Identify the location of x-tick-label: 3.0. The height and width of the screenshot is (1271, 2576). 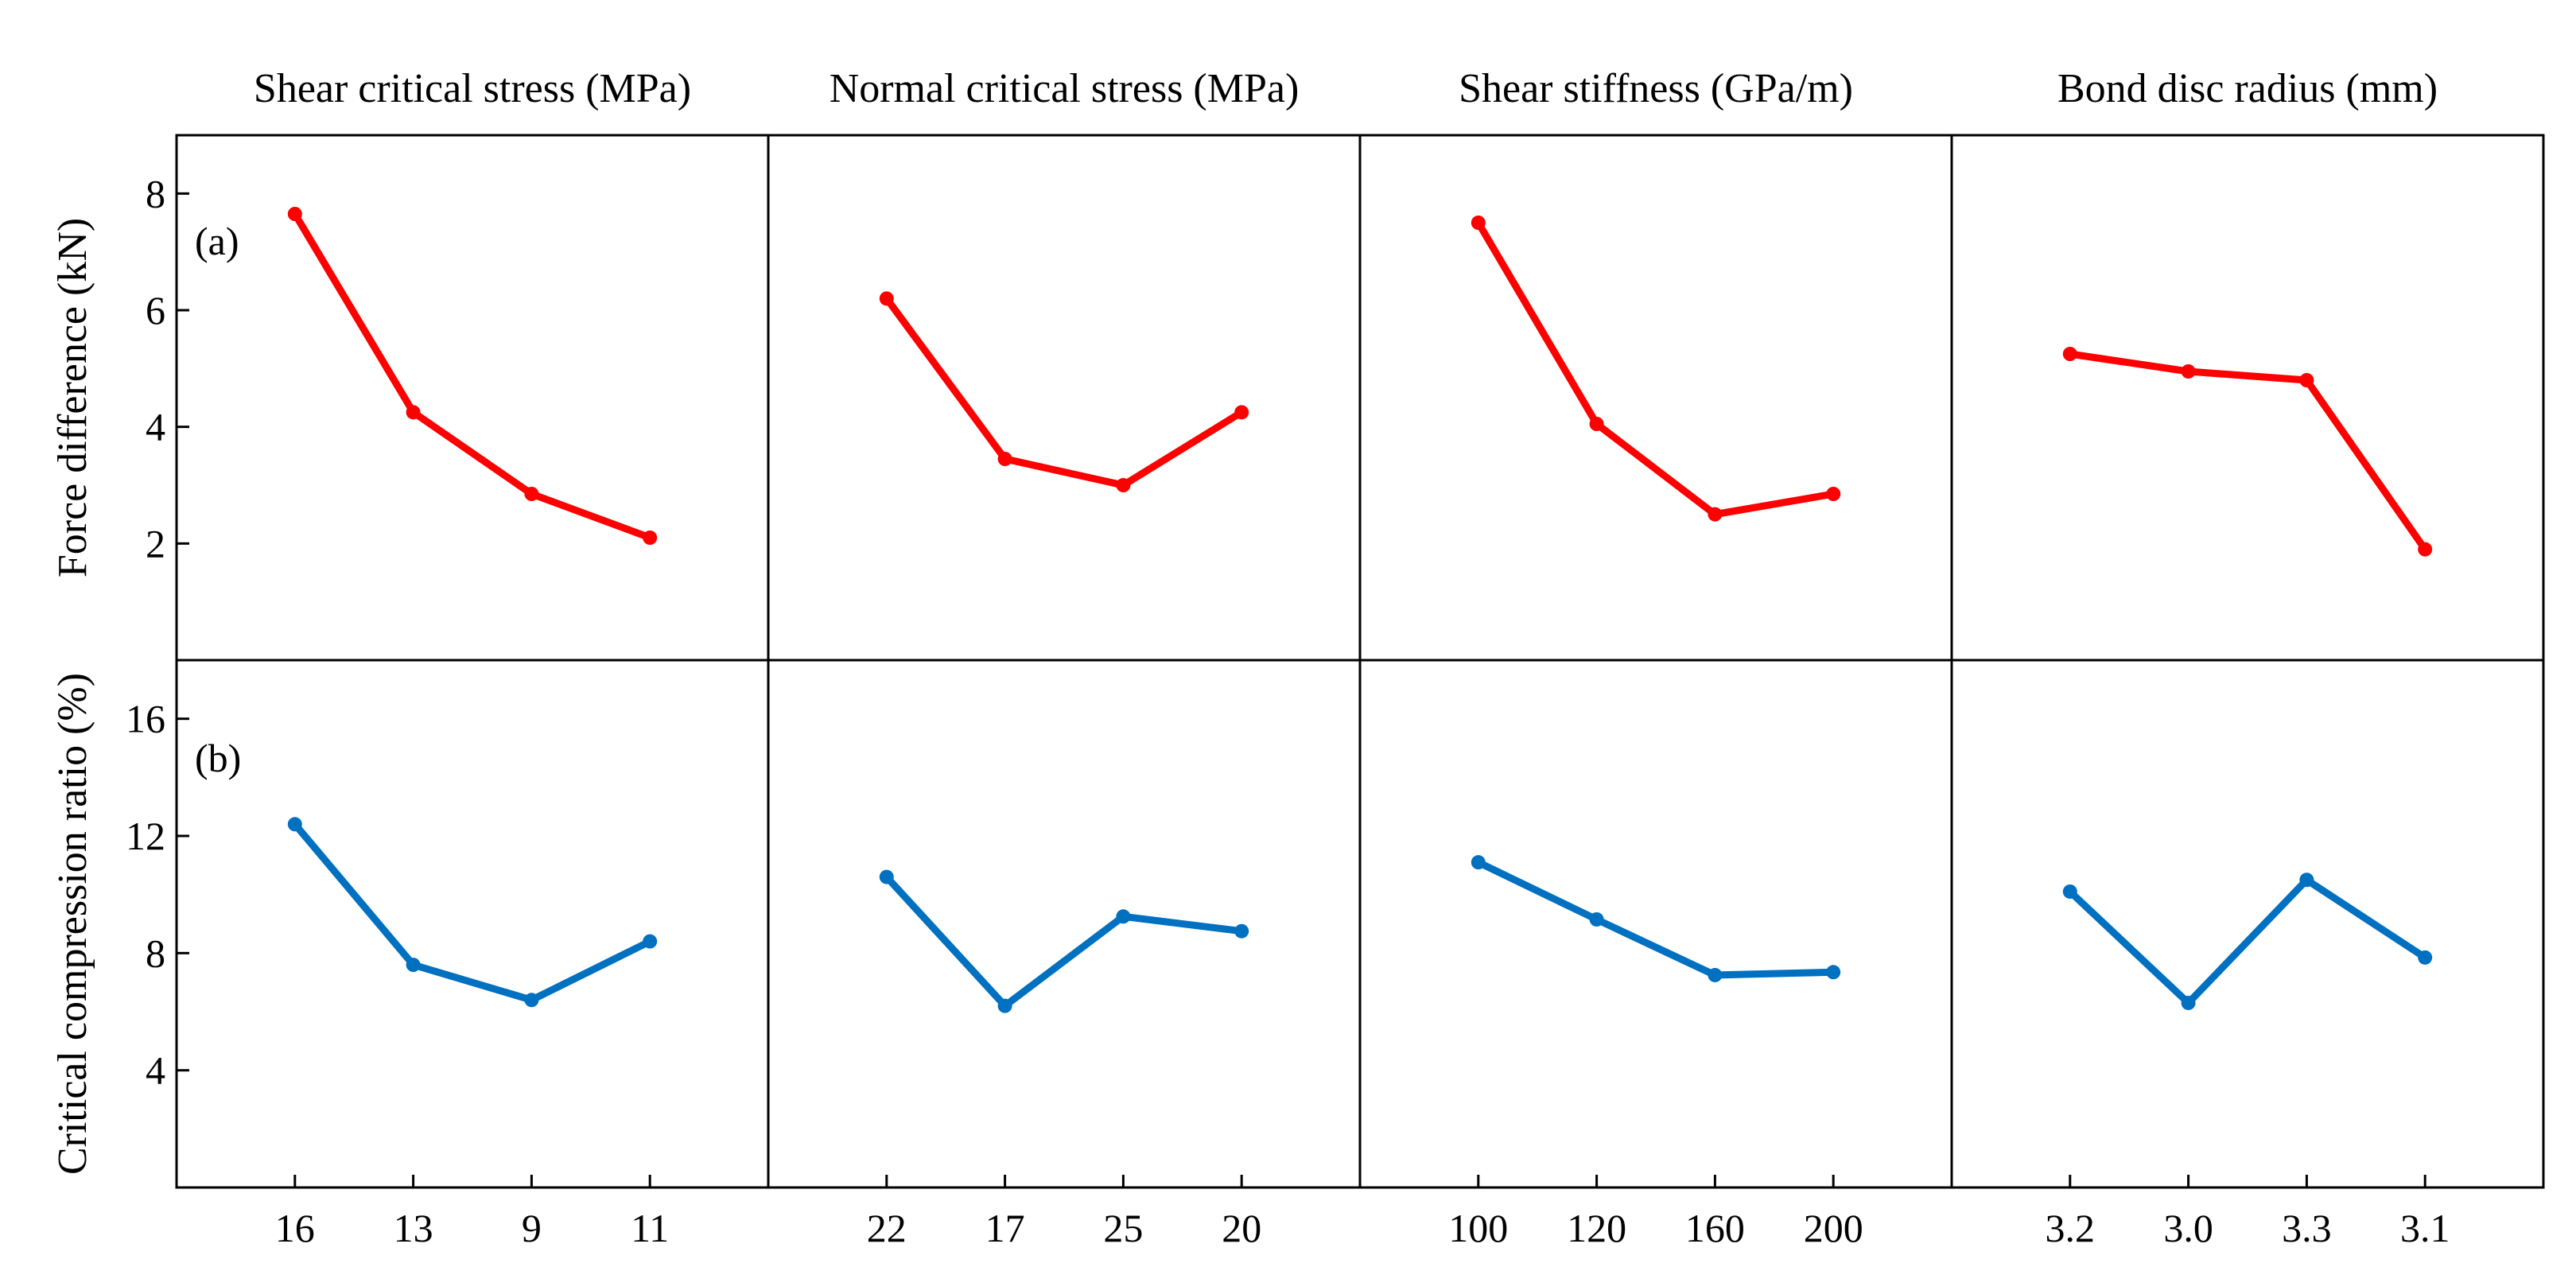
(2188, 1228).